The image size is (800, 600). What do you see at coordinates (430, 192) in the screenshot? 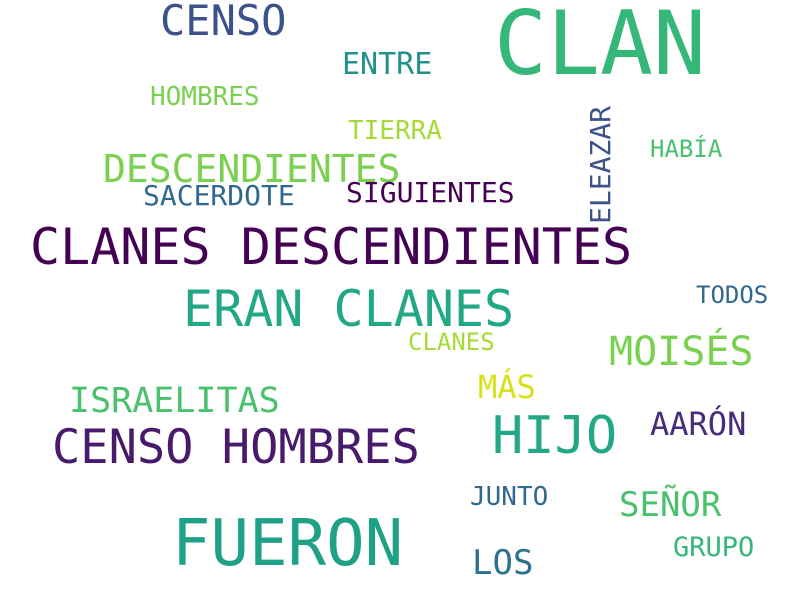
I see `word-siguientes: SIGUIENTES` at bounding box center [430, 192].